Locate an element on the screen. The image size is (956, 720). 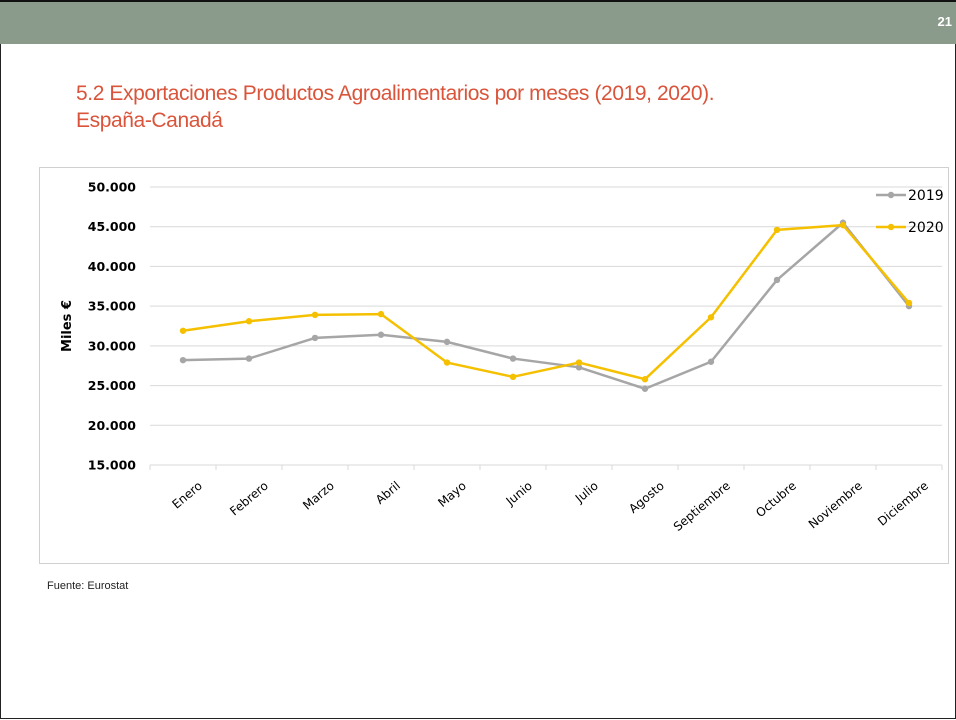
x-tick-label: Septiembre is located at coordinates (702, 506).